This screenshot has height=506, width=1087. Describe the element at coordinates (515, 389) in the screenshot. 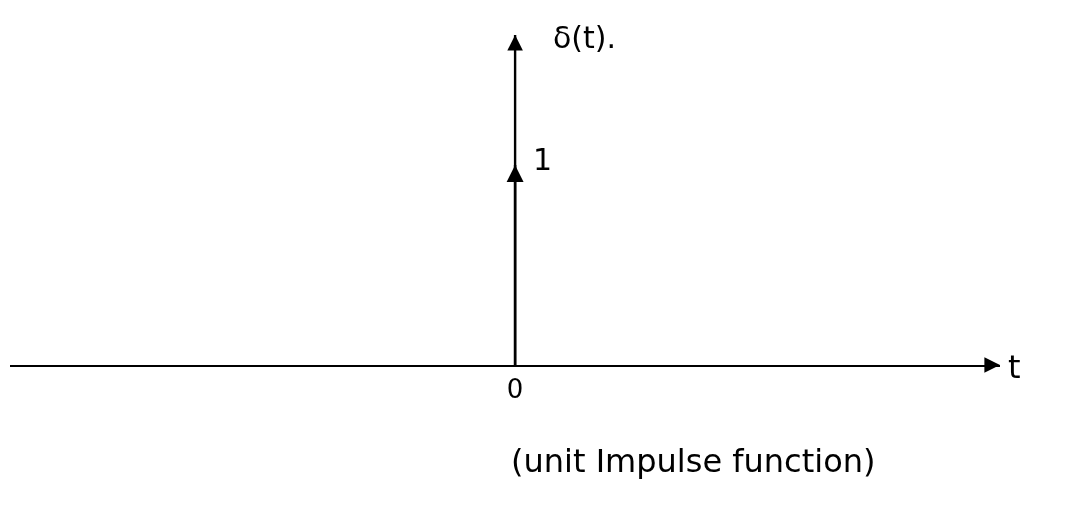

I see `x-tick-label: 0` at that location.